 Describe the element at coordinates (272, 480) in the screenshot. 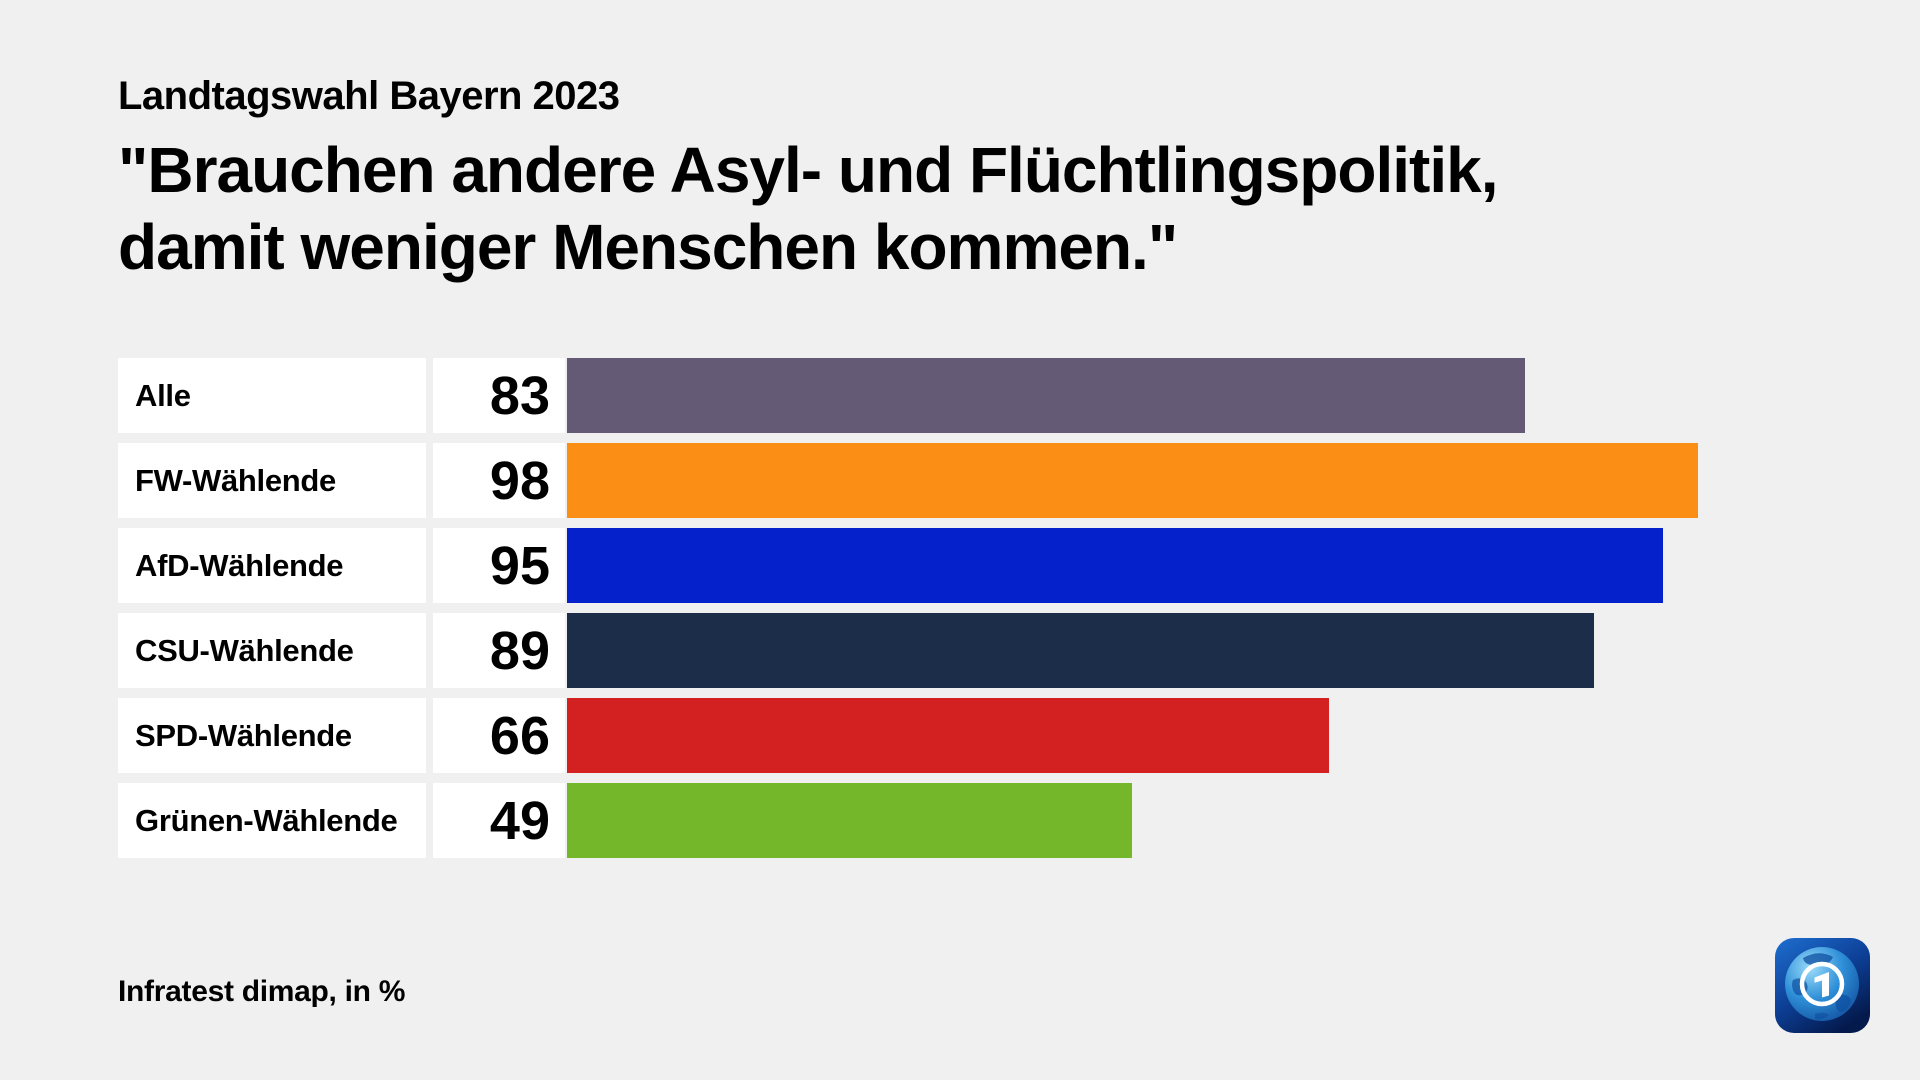

I see `row-label: FW-Wählende` at that location.